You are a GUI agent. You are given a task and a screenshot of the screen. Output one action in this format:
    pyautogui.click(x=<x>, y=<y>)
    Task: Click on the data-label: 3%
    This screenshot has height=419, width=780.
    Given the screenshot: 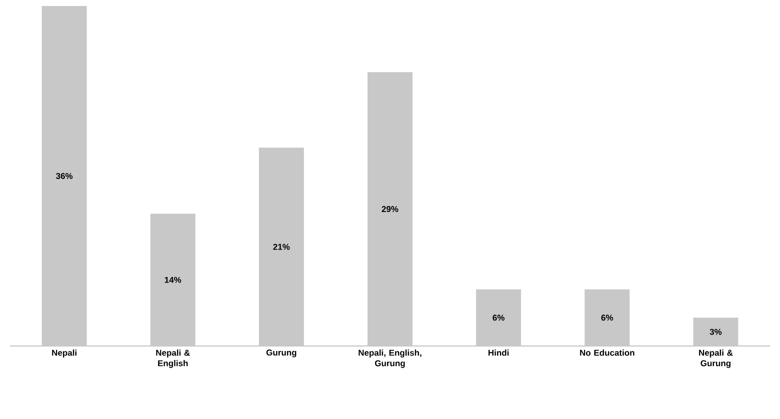 What is the action you would take?
    pyautogui.click(x=716, y=331)
    